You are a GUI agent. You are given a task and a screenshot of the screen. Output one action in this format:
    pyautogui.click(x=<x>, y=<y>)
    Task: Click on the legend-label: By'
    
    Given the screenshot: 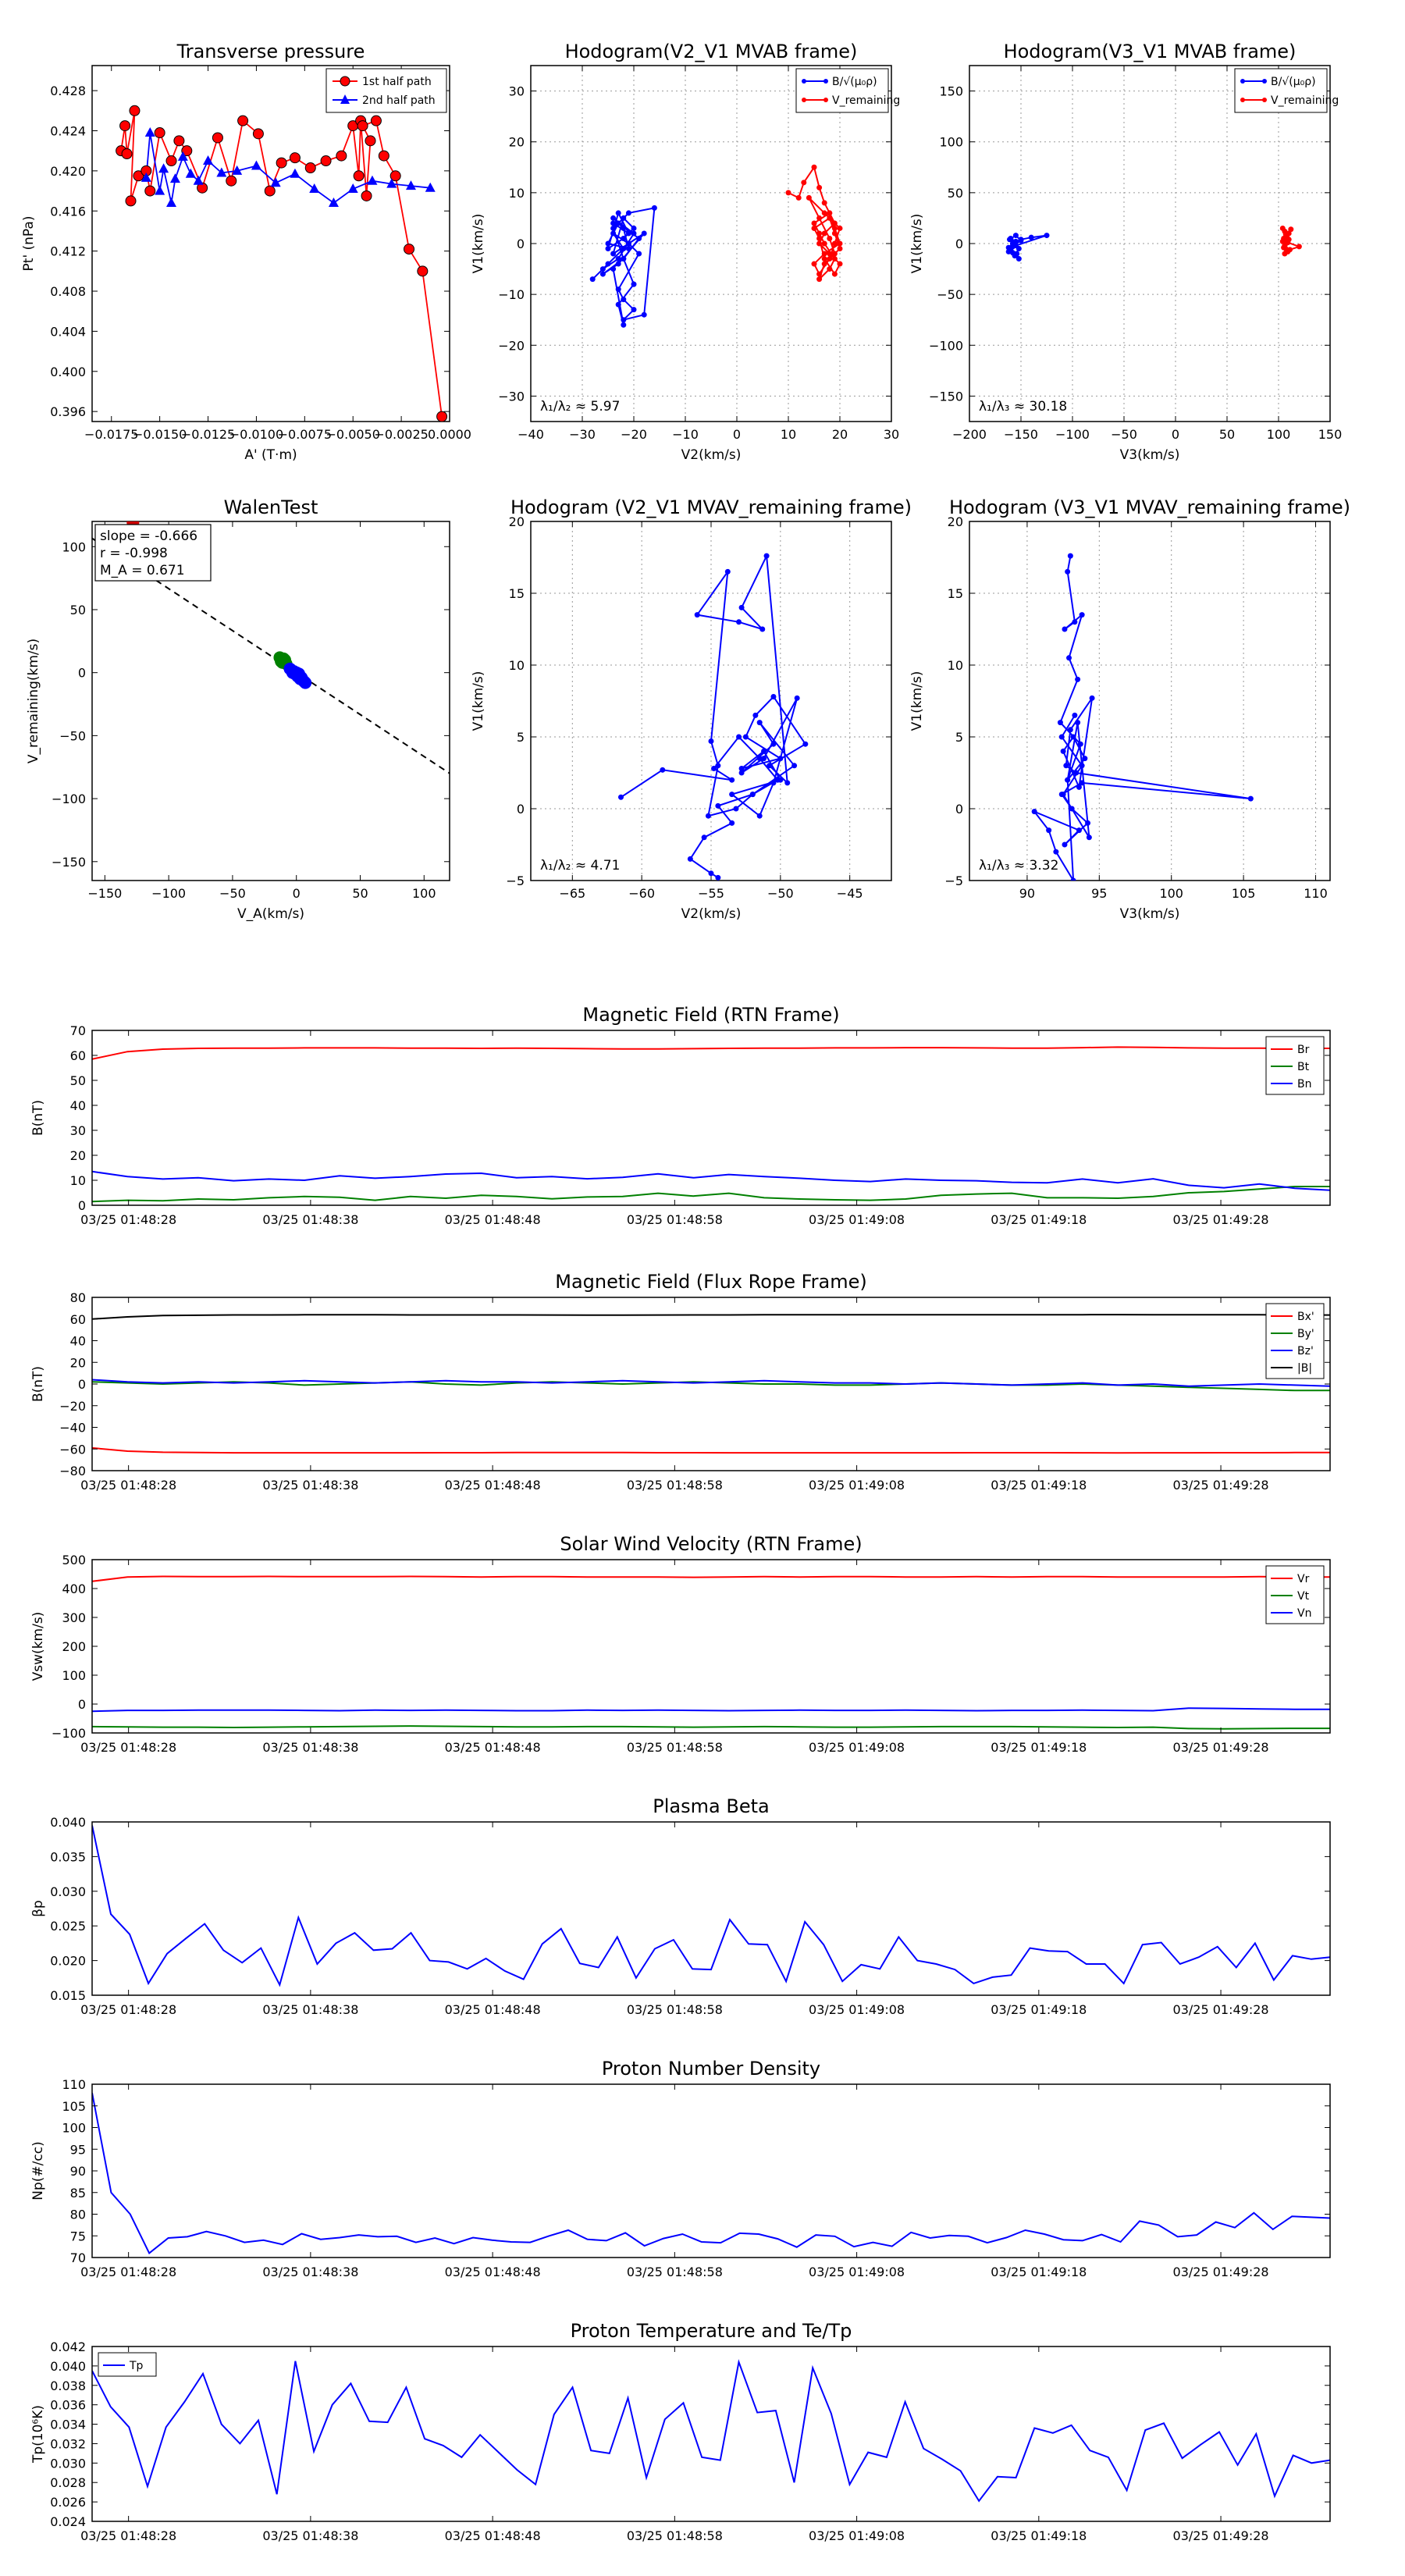 What is the action you would take?
    pyautogui.click(x=1305, y=1334)
    